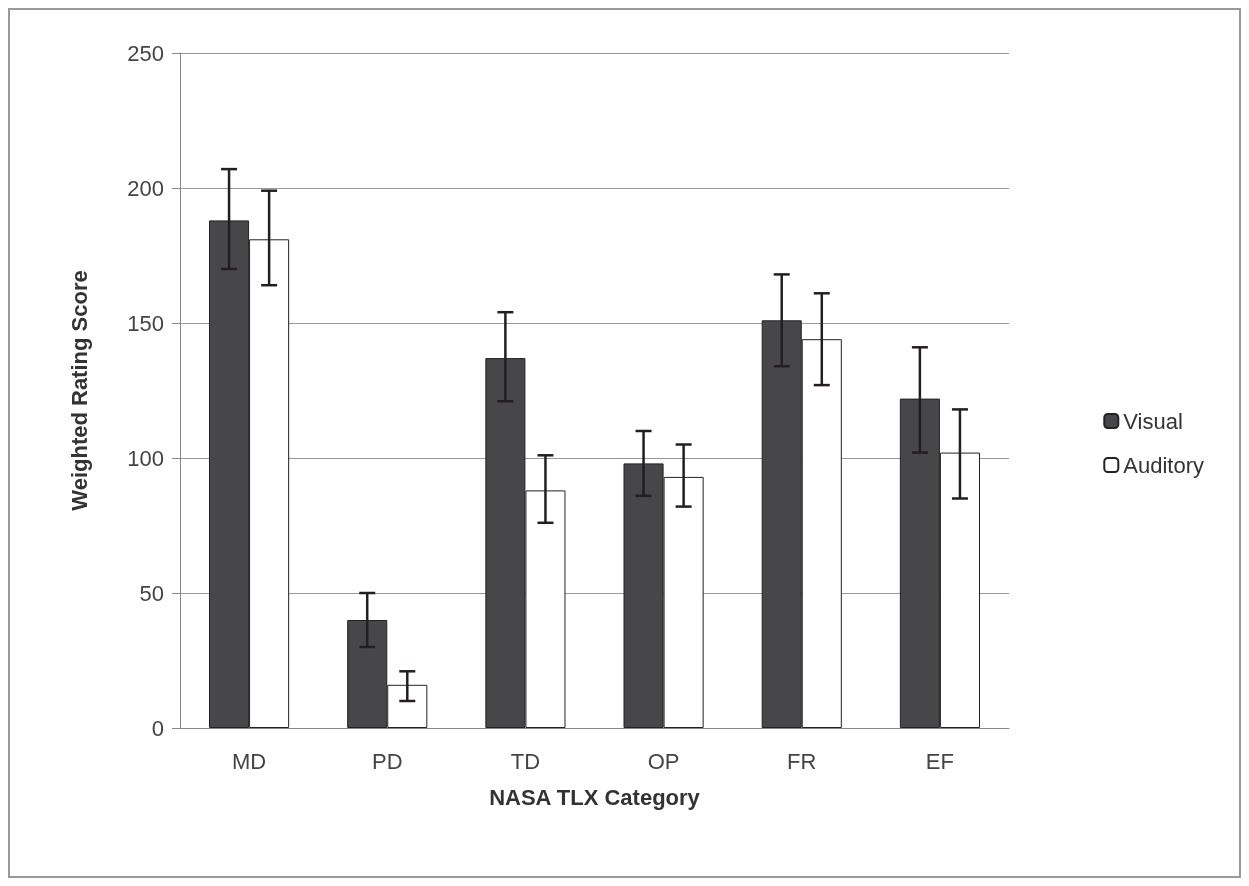 Image resolution: width=1249 pixels, height=886 pixels. Describe the element at coordinates (595, 797) in the screenshot. I see `x-axis-title: NASA TLX Category` at that location.